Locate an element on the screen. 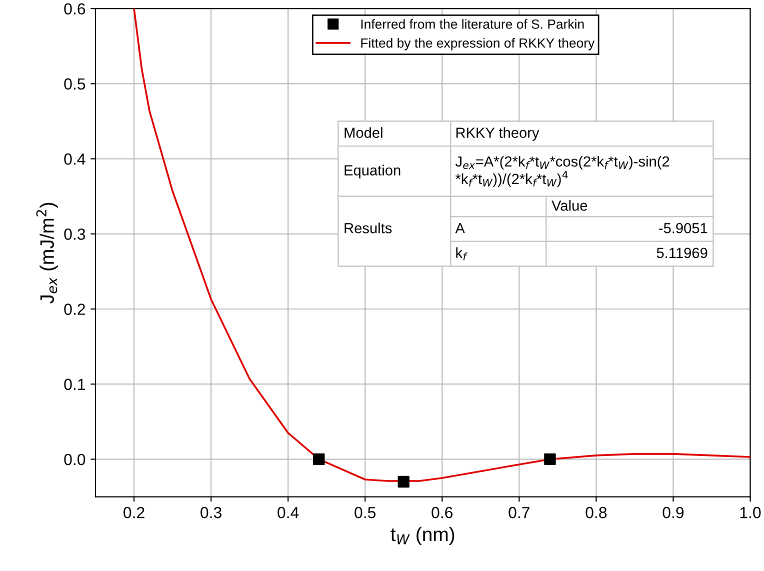  y-tick-label: 0.4 is located at coordinates (75, 159).